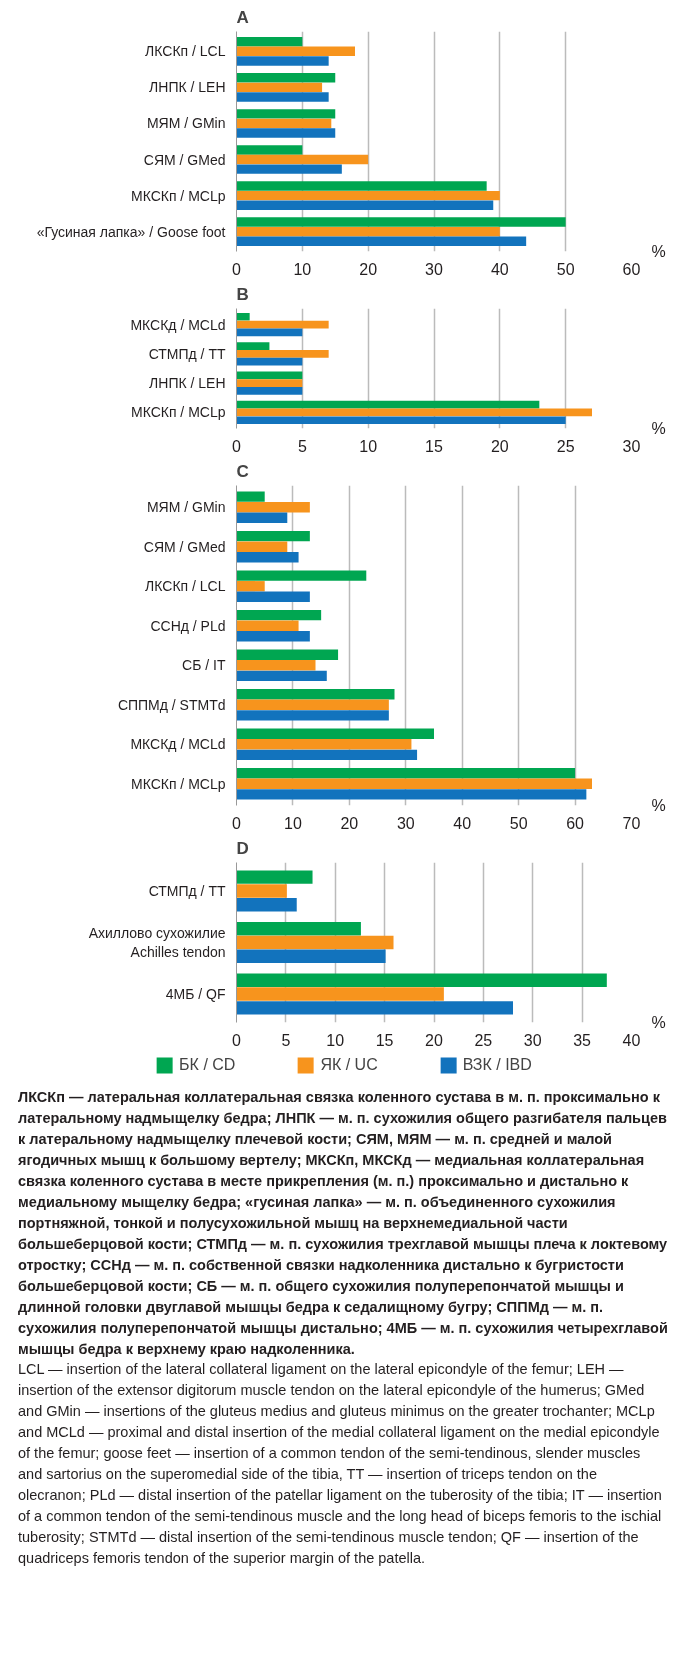  Describe the element at coordinates (286, 1040) in the screenshot. I see `x-tick-label: 5` at that location.